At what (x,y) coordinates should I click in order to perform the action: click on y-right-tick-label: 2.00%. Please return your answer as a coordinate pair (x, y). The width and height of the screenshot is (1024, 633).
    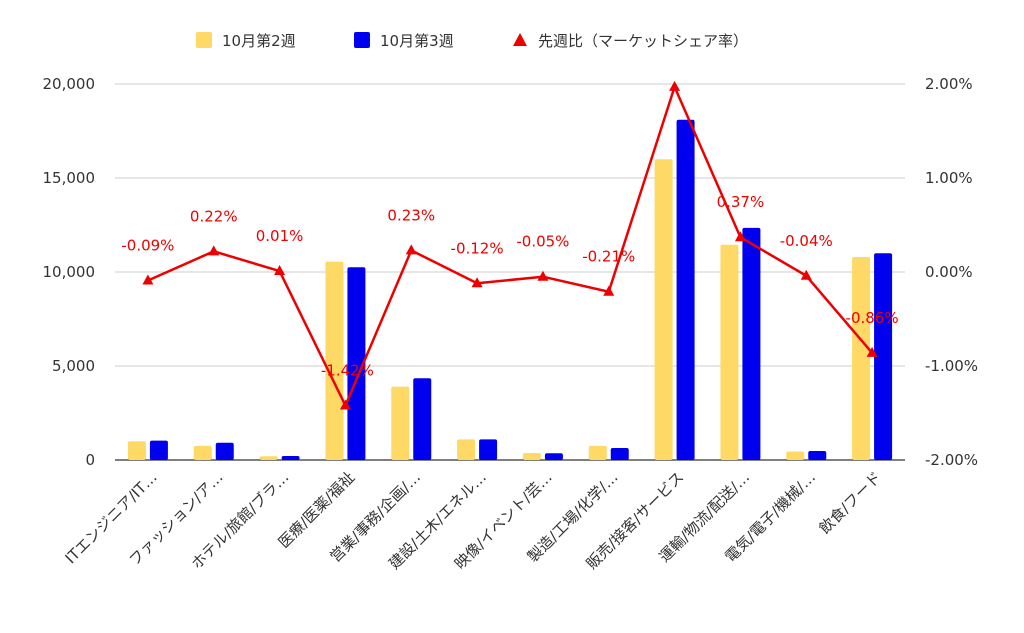
    Looking at the image, I should click on (949, 84).